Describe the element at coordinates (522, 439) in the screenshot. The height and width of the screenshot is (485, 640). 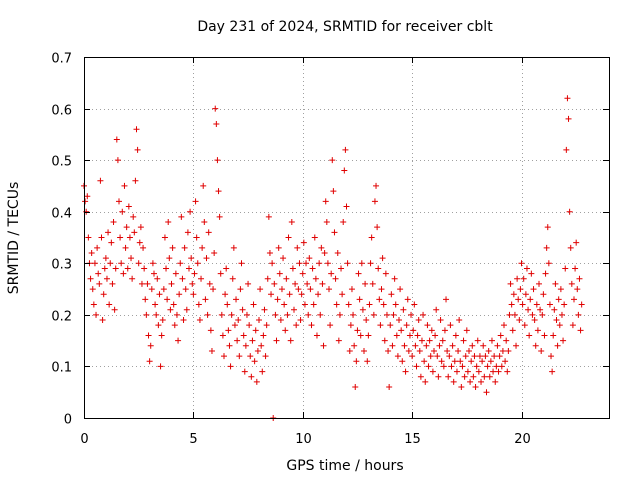
I see `x-tick-label: 20` at that location.